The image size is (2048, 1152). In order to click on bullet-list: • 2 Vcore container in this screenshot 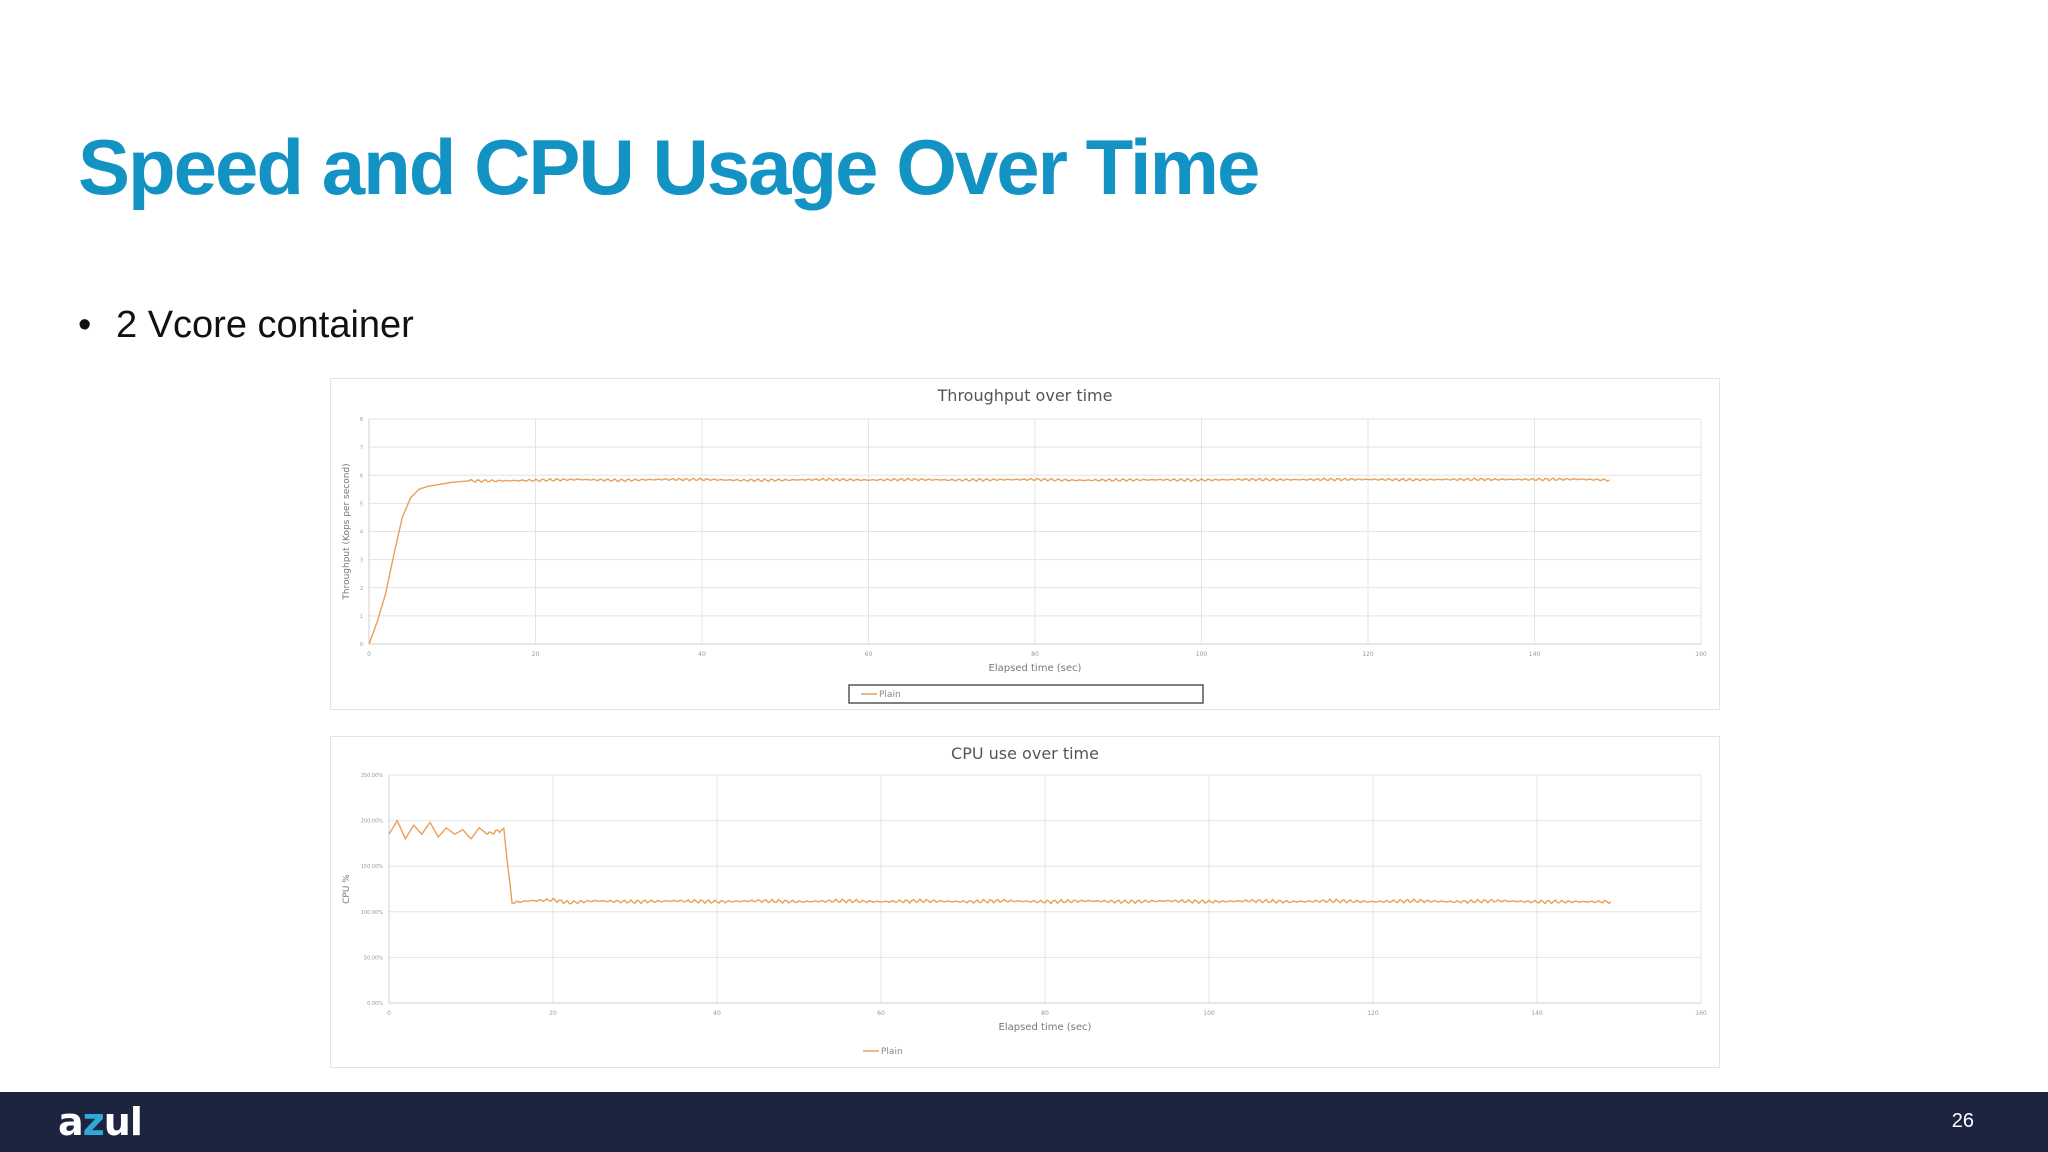, I will do `click(246, 325)`.